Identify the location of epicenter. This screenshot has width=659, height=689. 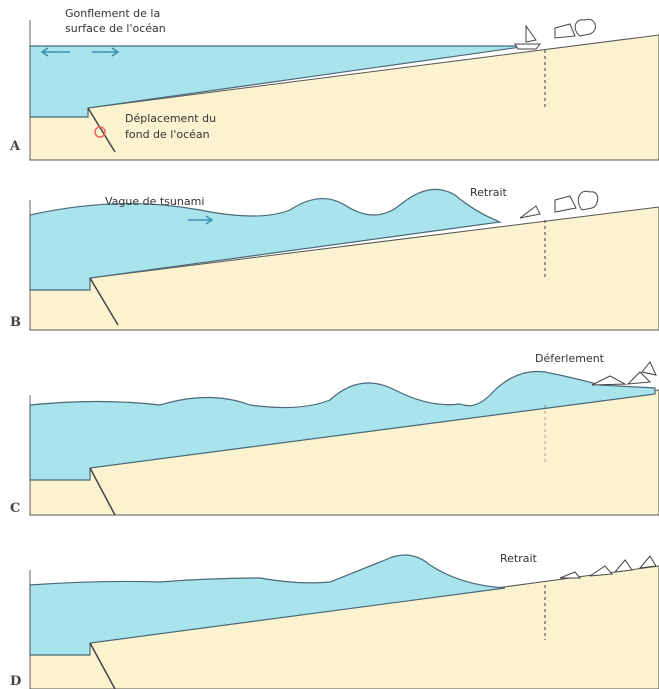
(100, 132).